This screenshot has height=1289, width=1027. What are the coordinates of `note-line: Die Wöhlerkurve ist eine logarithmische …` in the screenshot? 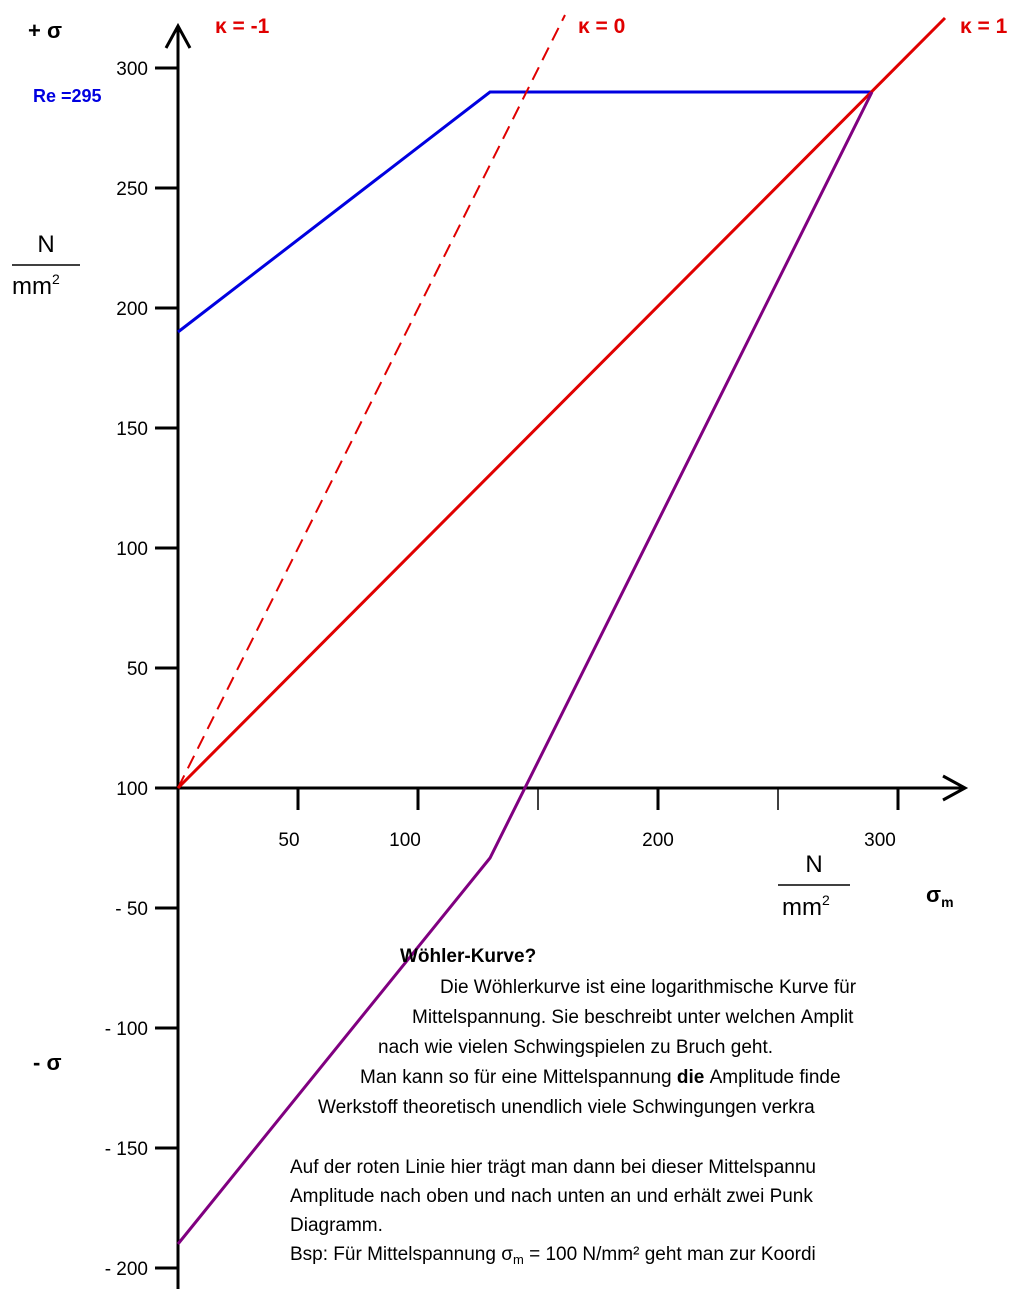 It's located at (648, 987).